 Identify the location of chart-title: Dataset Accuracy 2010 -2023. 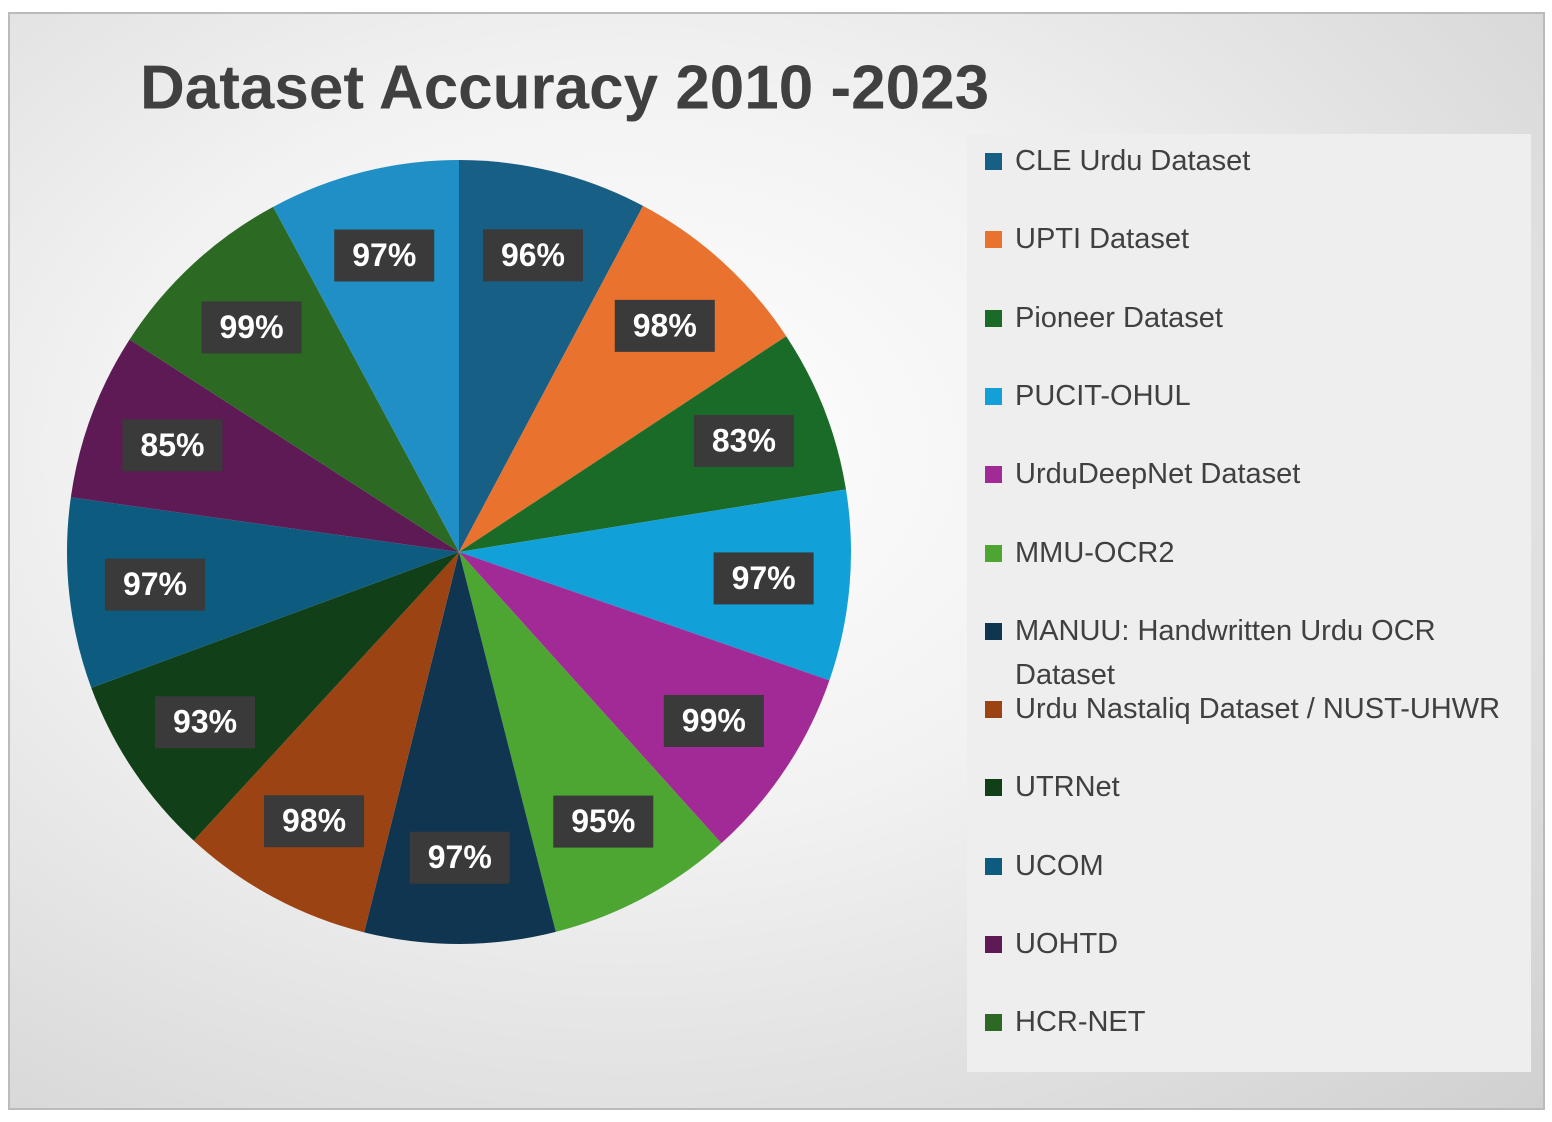
(564, 87).